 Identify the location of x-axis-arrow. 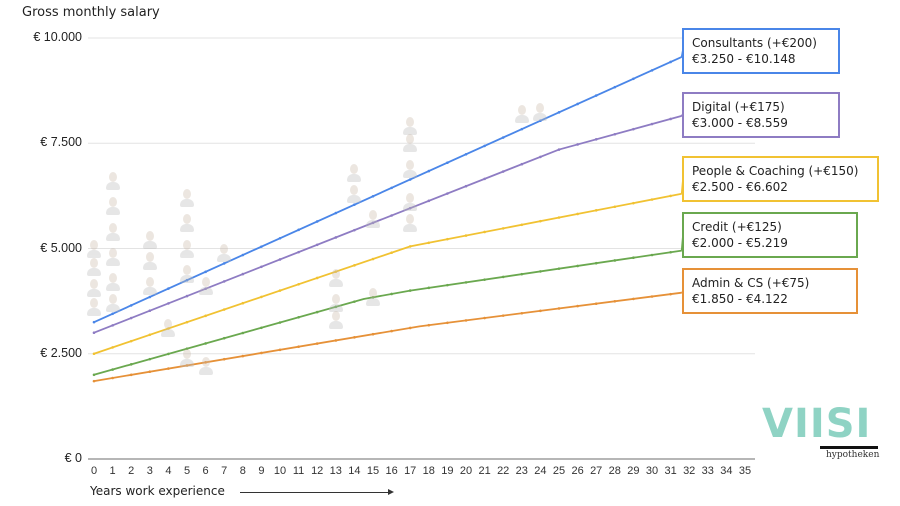
(315, 492).